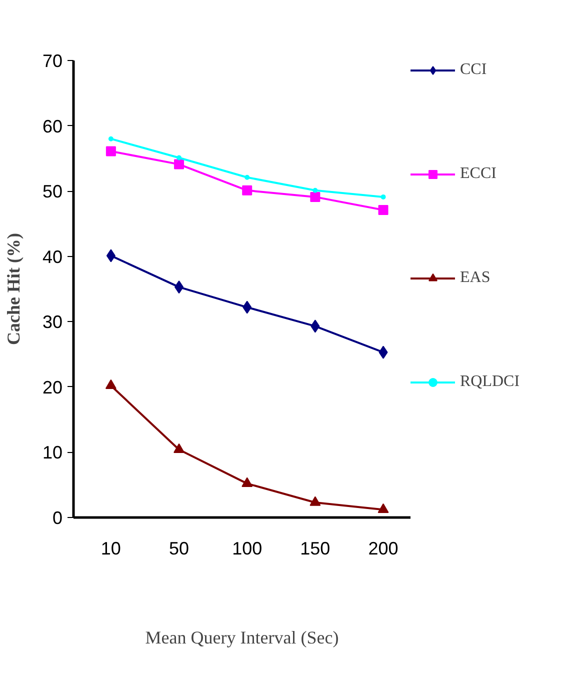 The image size is (564, 697). Describe the element at coordinates (110, 548) in the screenshot. I see `x-tick-label: 10` at that location.